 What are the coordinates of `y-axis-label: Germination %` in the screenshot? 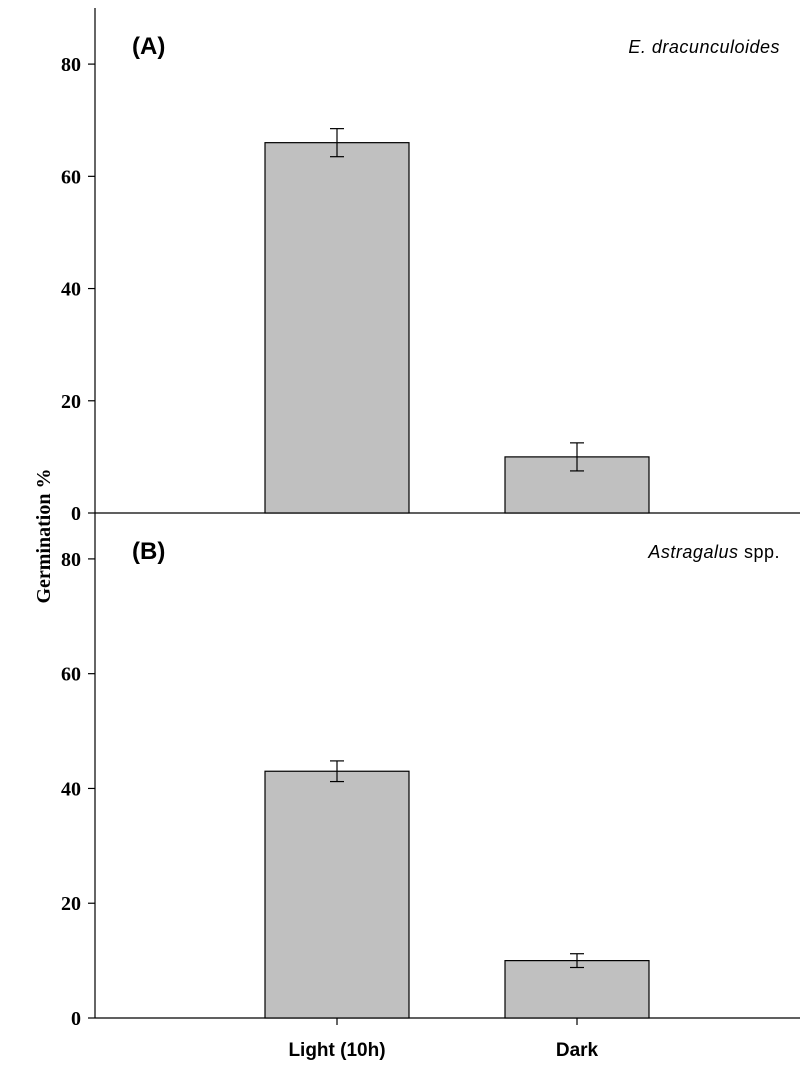 It's located at (44, 536).